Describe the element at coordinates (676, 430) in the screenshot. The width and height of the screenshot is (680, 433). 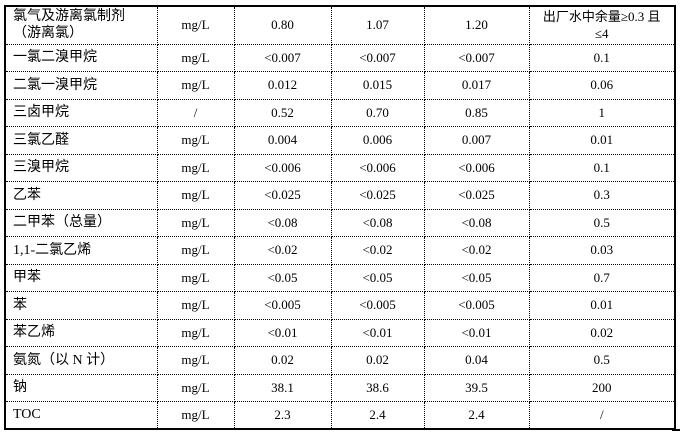
I see `text-cursor-artifact` at that location.